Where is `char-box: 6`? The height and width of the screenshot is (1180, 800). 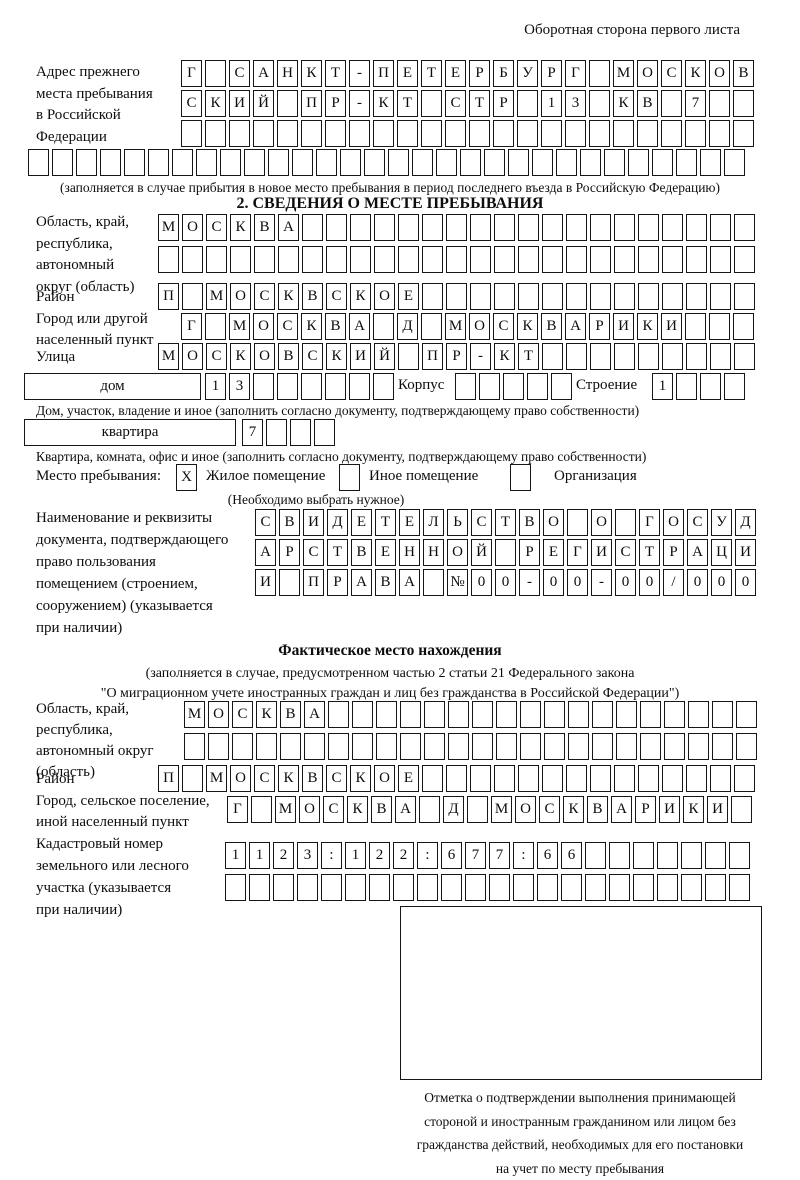
char-box: 6 is located at coordinates (571, 855).